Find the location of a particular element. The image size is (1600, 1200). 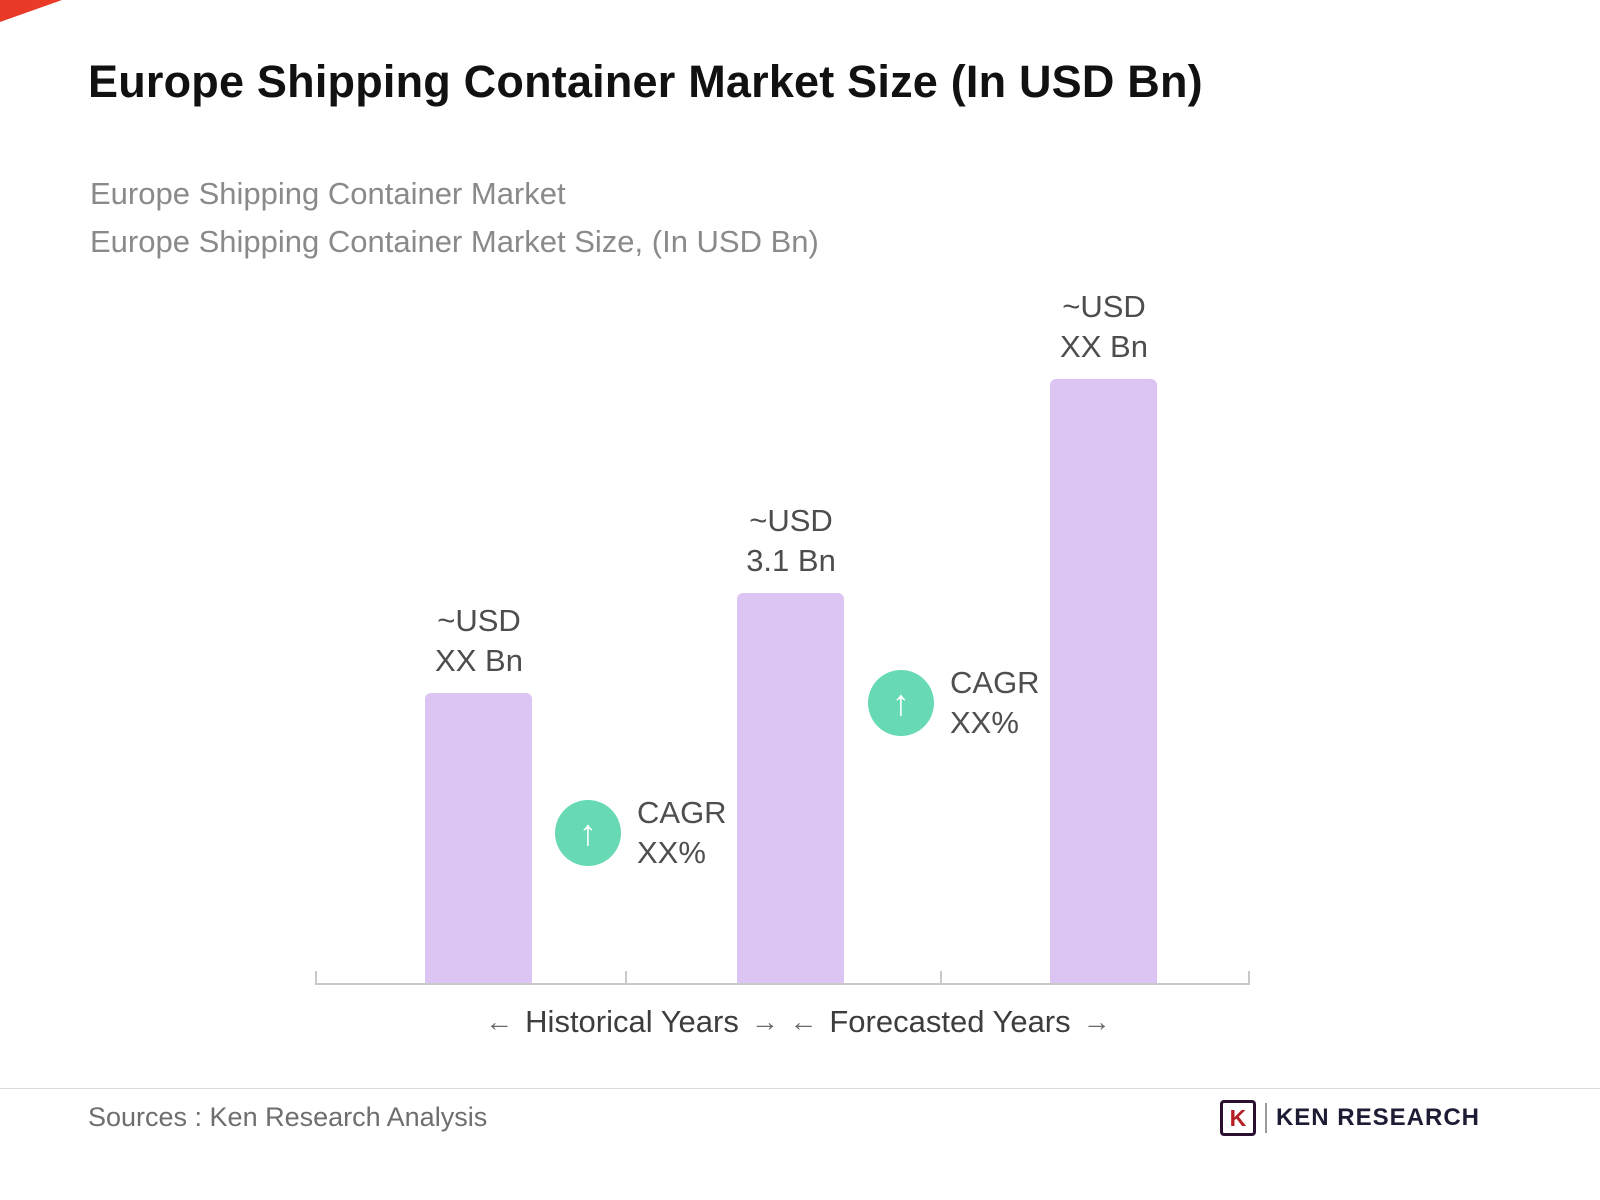

cagr-label-1: CAGR XX% is located at coordinates (682, 833).